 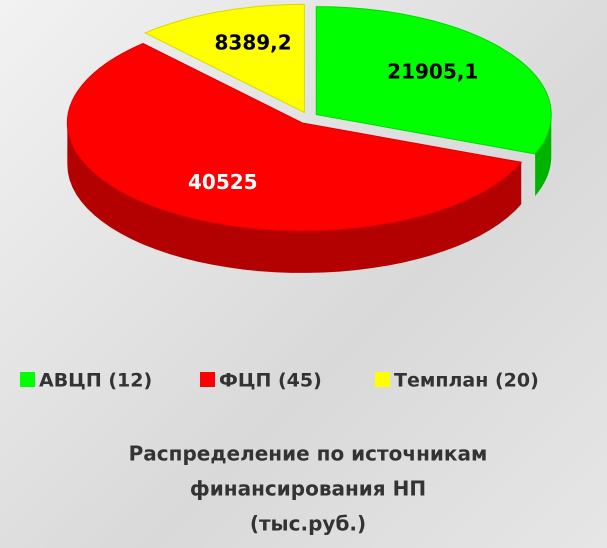 I want to click on chart-title: (тыс.руб.), so click(x=308, y=524).